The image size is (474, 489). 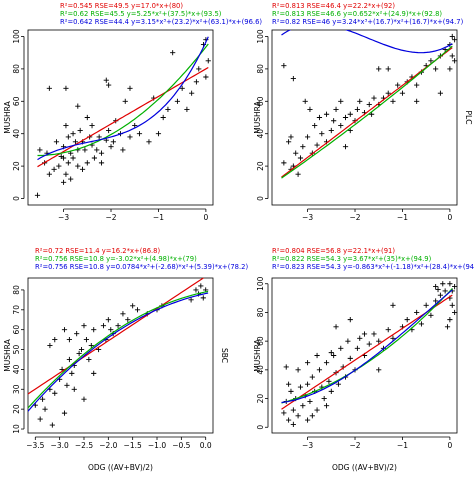 I want to click on fit-equation-text: R²=0.813 RSE=46.4 y=22.2*x+(92), so click(x=333, y=6).